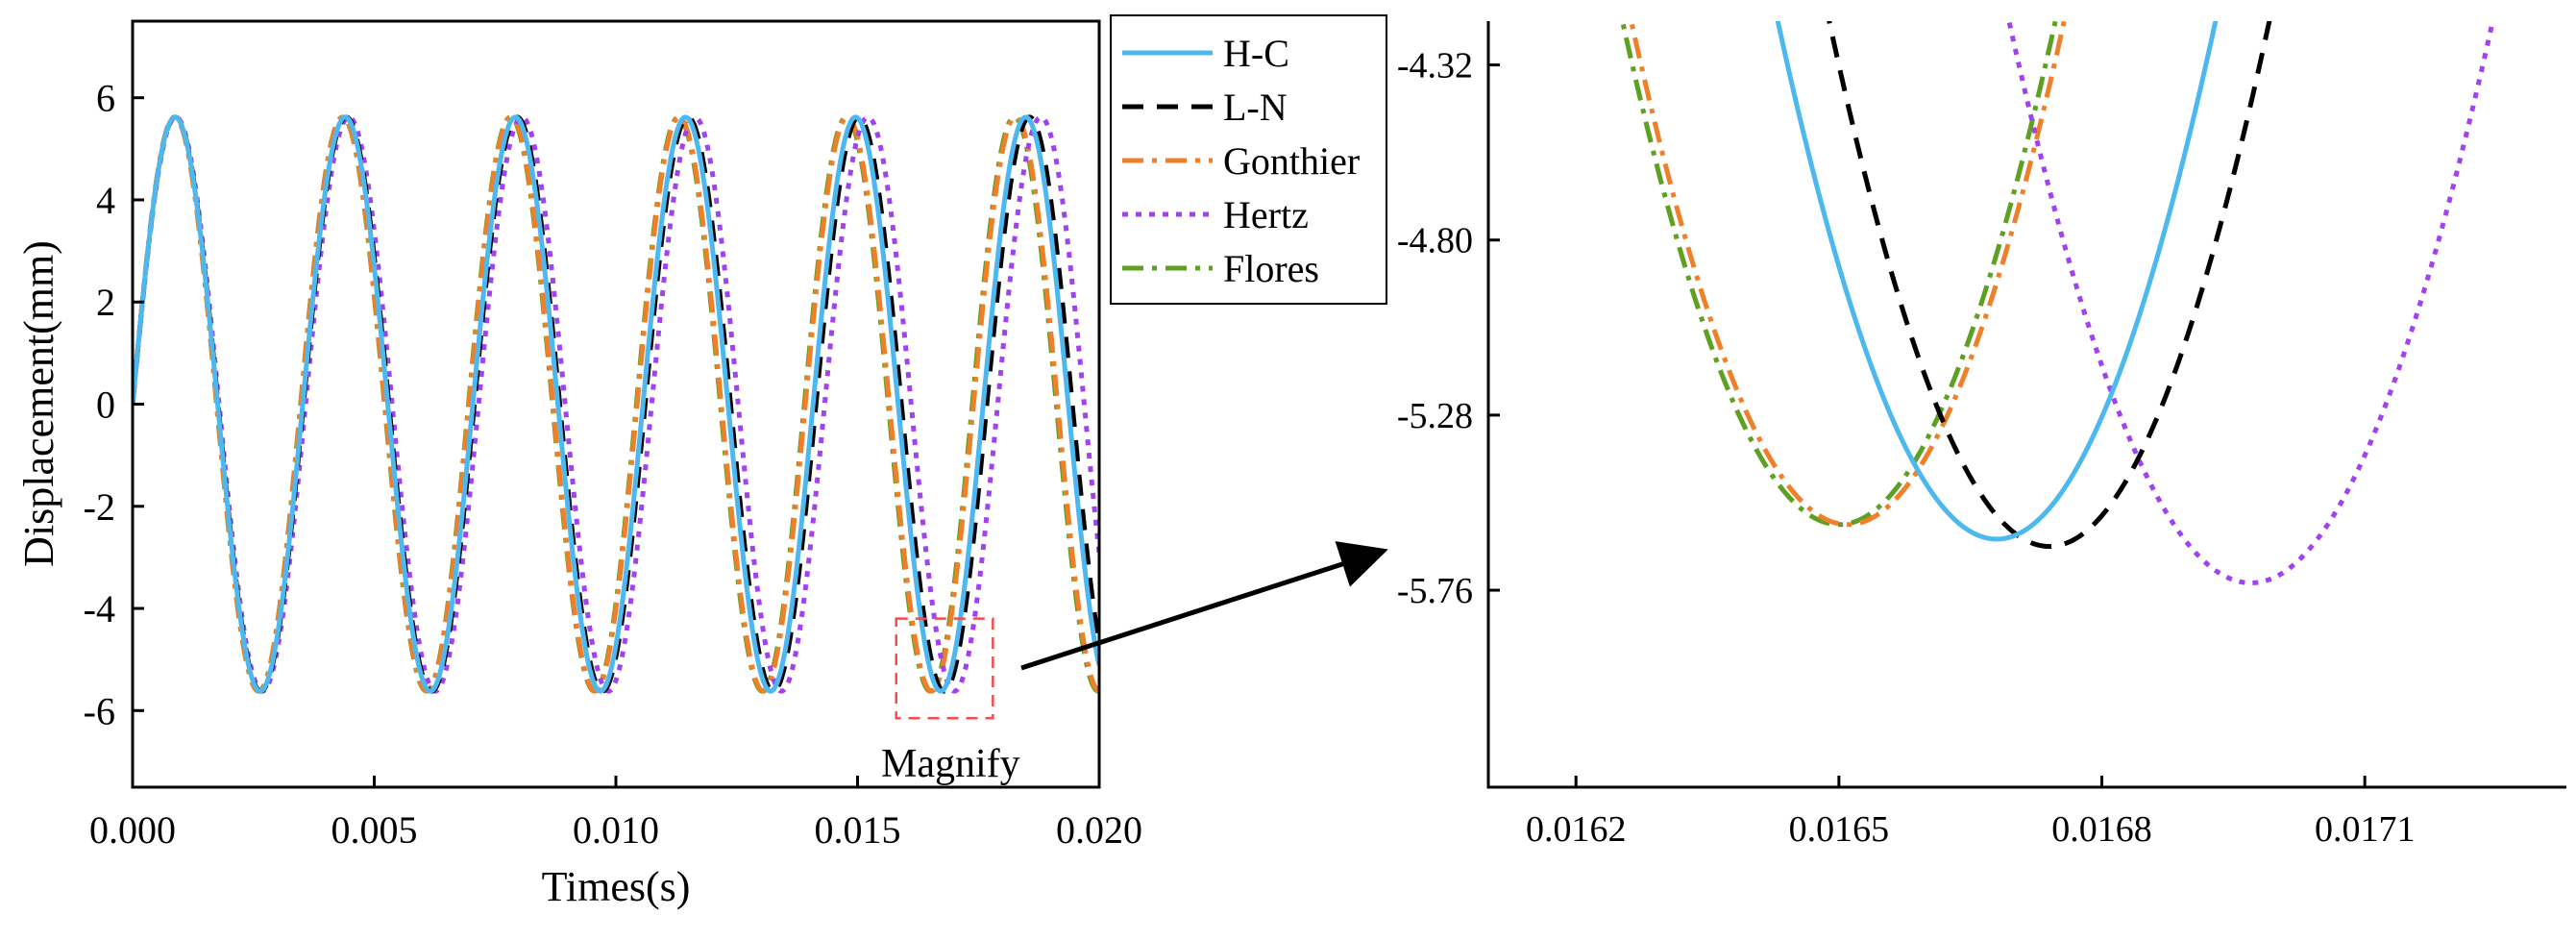  I want to click on right-y-tick-label: -5.28, so click(1435, 416).